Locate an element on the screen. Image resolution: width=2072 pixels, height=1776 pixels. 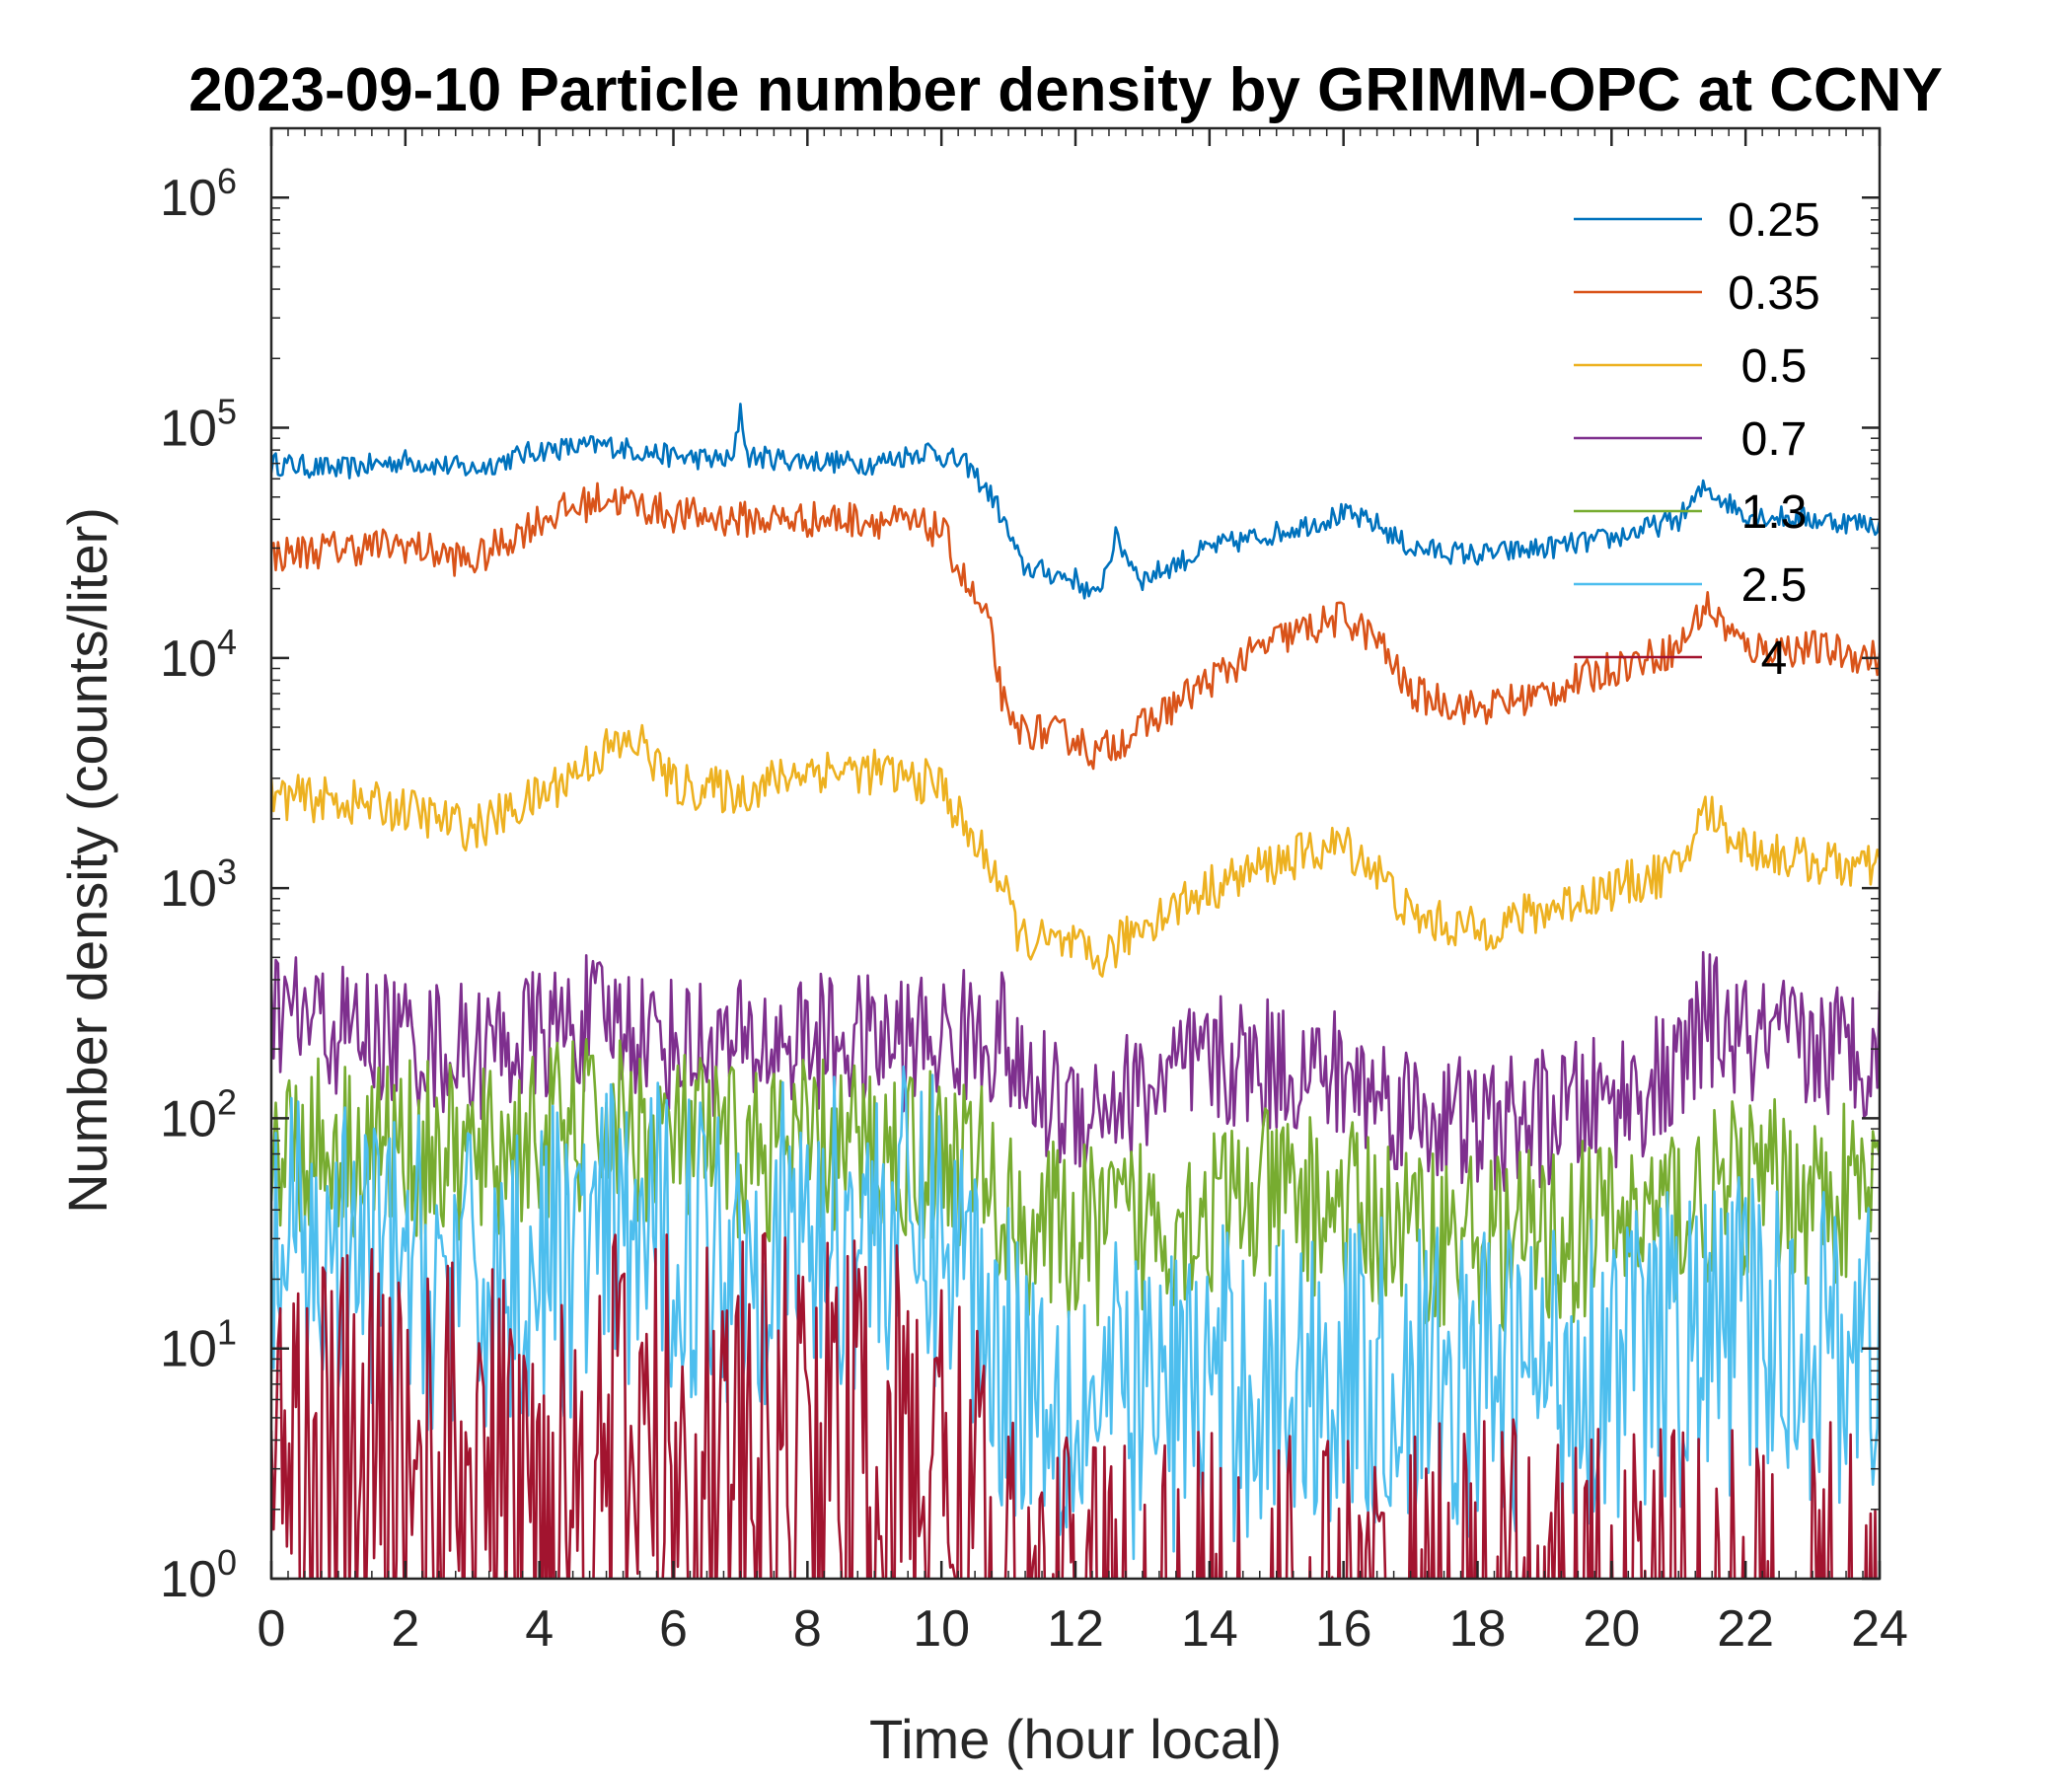
x-tick-label: 10 is located at coordinates (942, 1629).